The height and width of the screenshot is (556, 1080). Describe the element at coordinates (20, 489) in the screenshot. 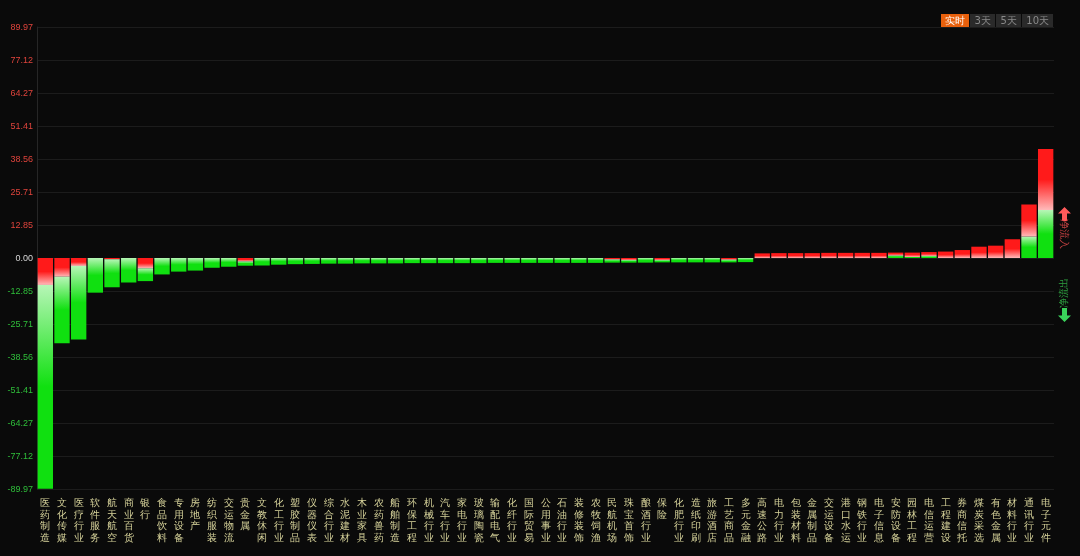

I see `y-tick-label: -89.97` at that location.